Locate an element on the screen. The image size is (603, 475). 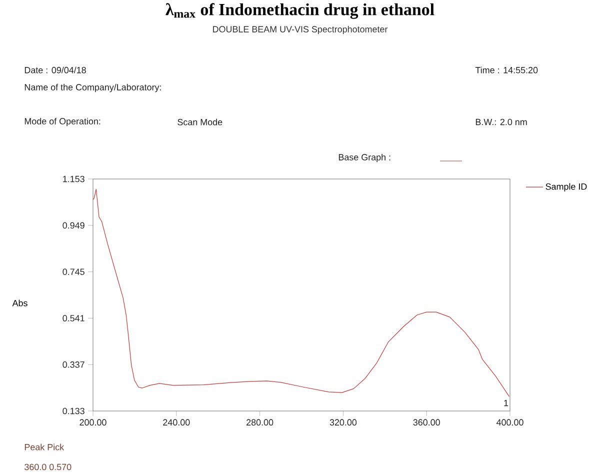
y-tick-label: 0.949 is located at coordinates (73, 225).